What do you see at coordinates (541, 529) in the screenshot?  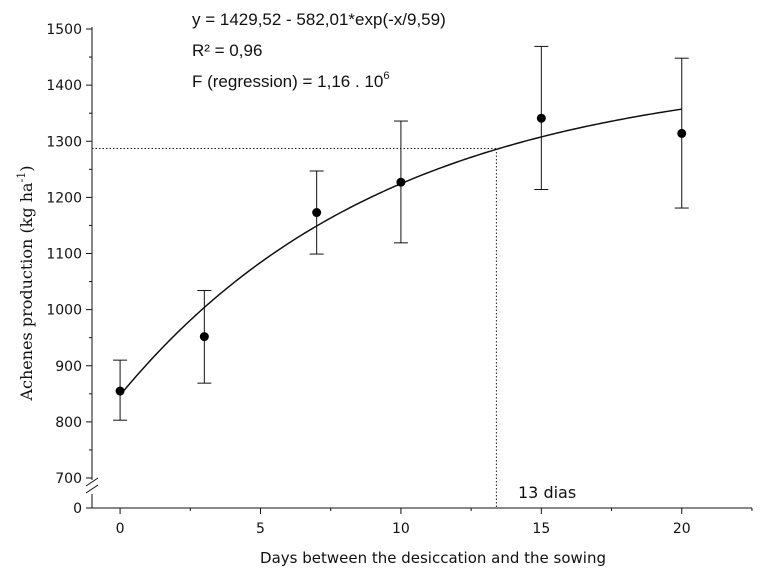 I see `x-tick-label: 15` at bounding box center [541, 529].